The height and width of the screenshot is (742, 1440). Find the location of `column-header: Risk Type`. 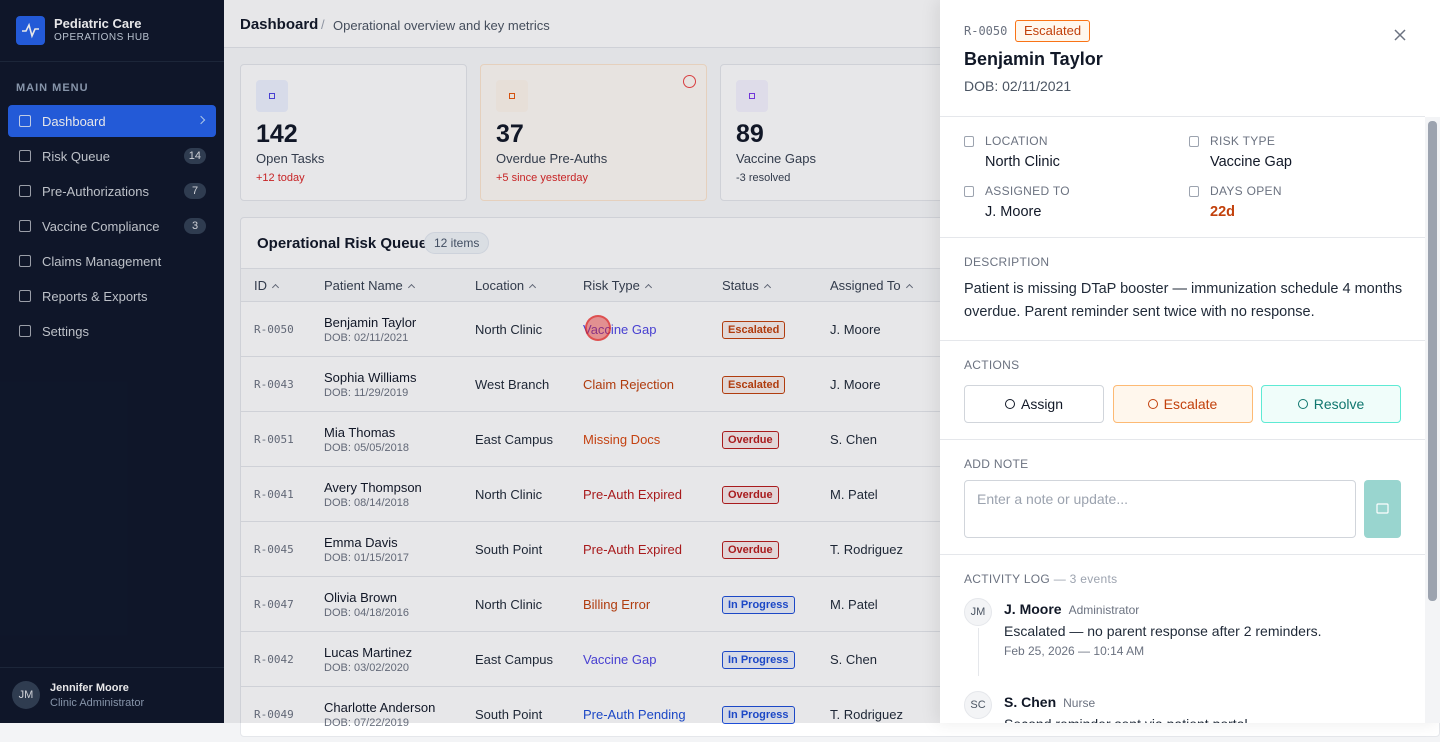

column-header: Risk Type is located at coordinates (617, 285).